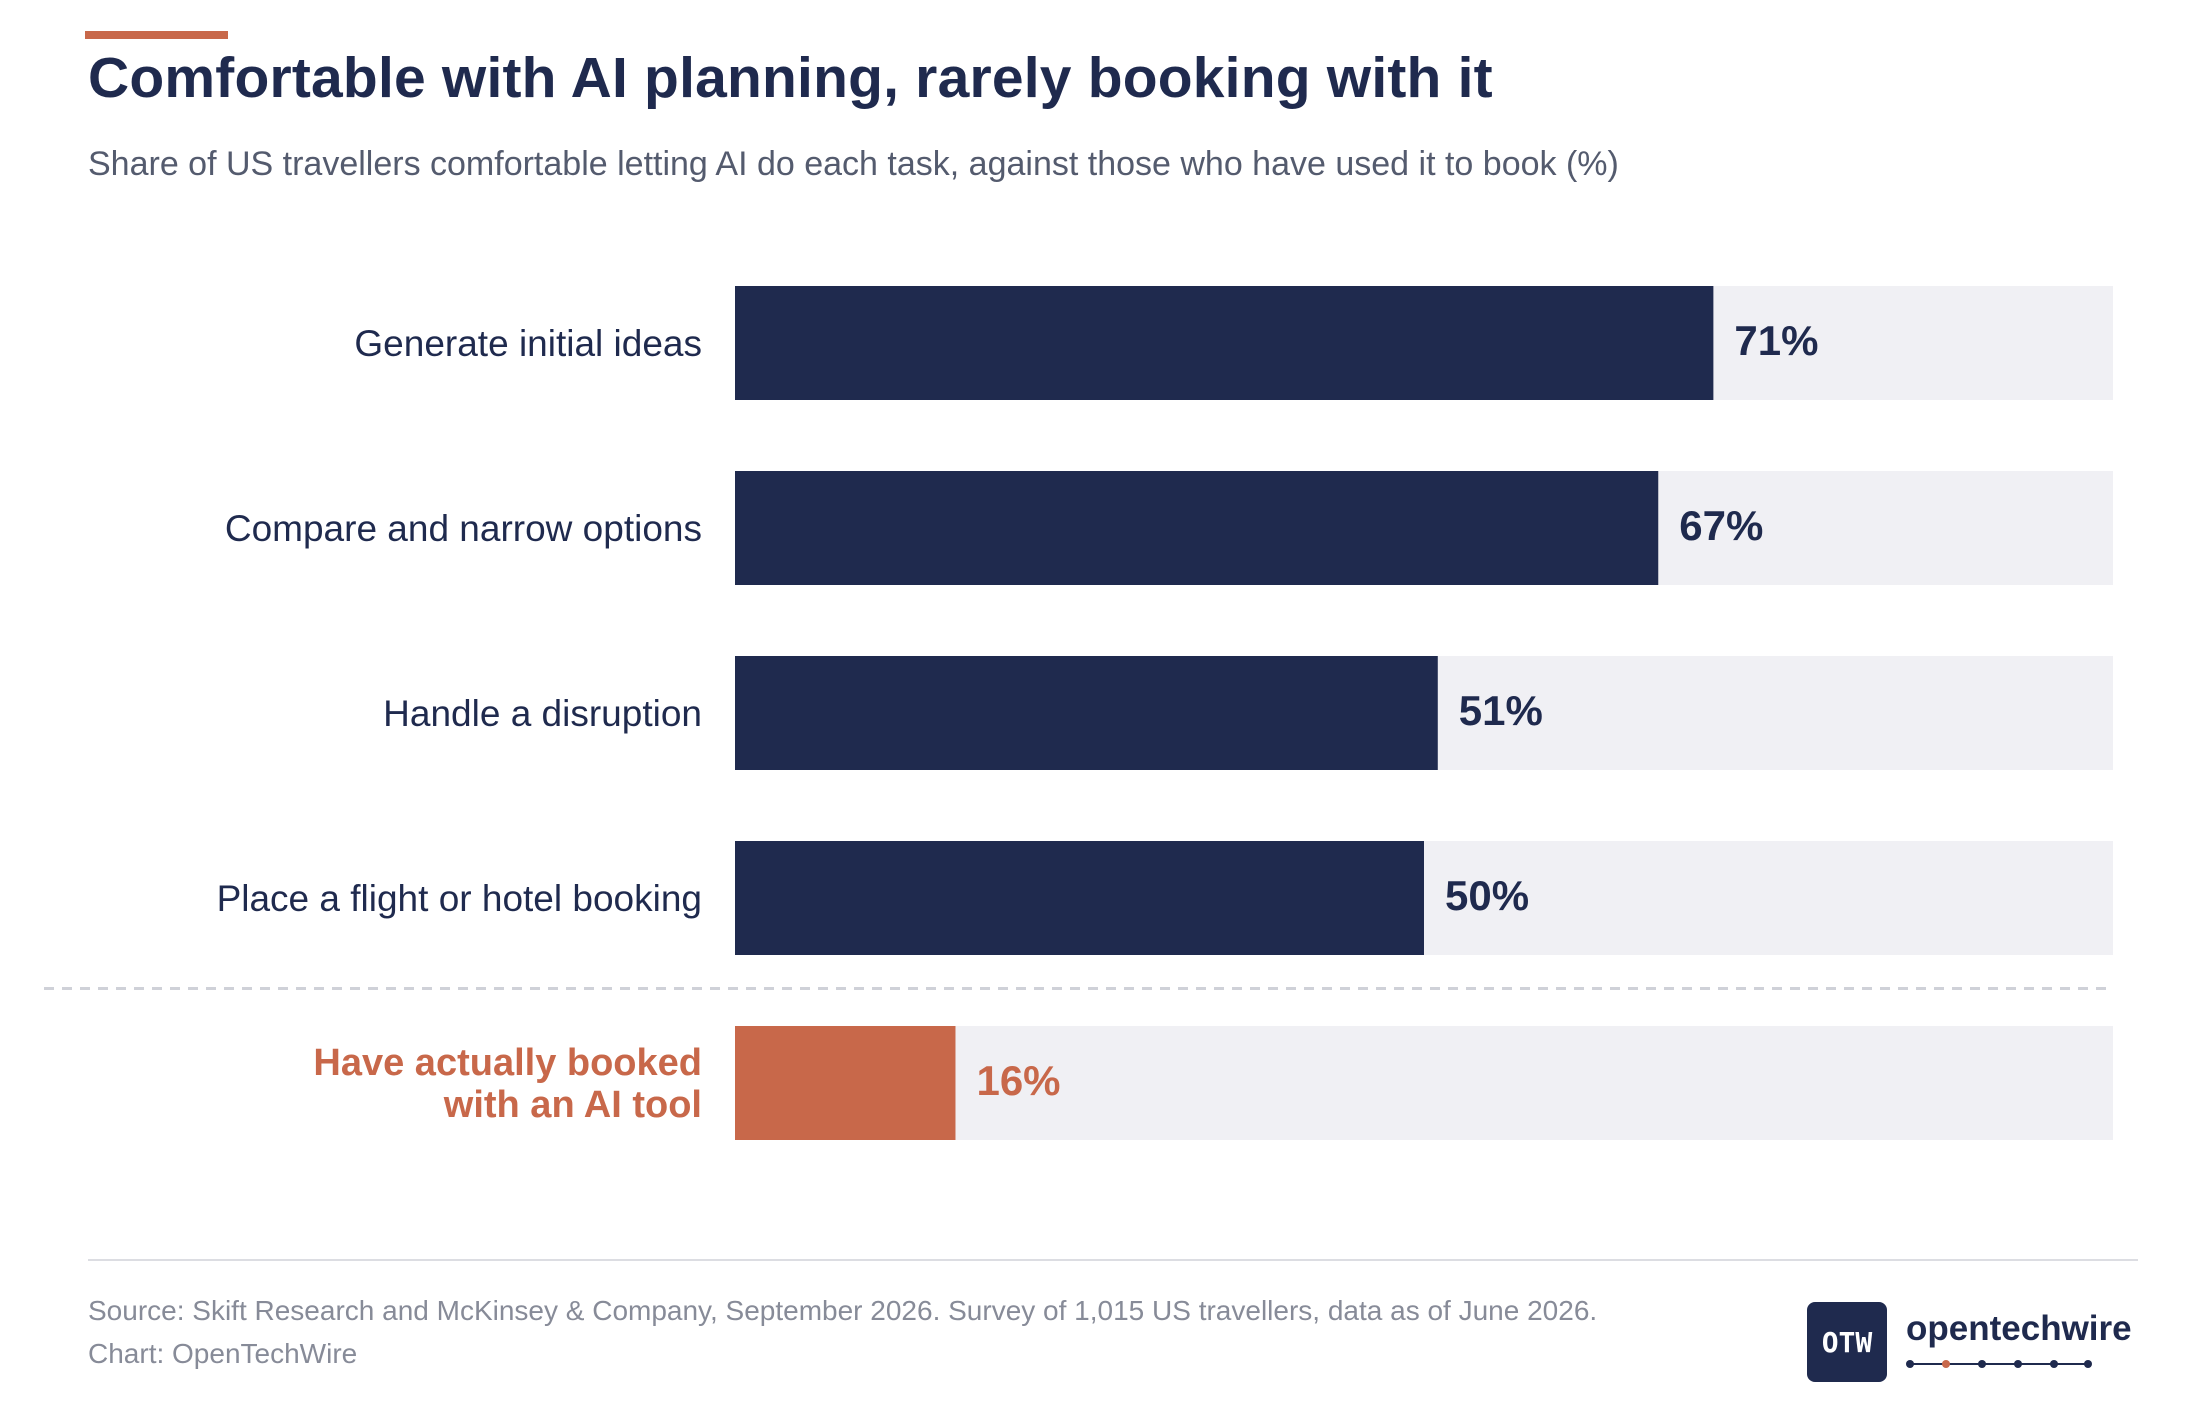 The image size is (2200, 1408). What do you see at coordinates (1501, 710) in the screenshot?
I see `data-label: 51%` at bounding box center [1501, 710].